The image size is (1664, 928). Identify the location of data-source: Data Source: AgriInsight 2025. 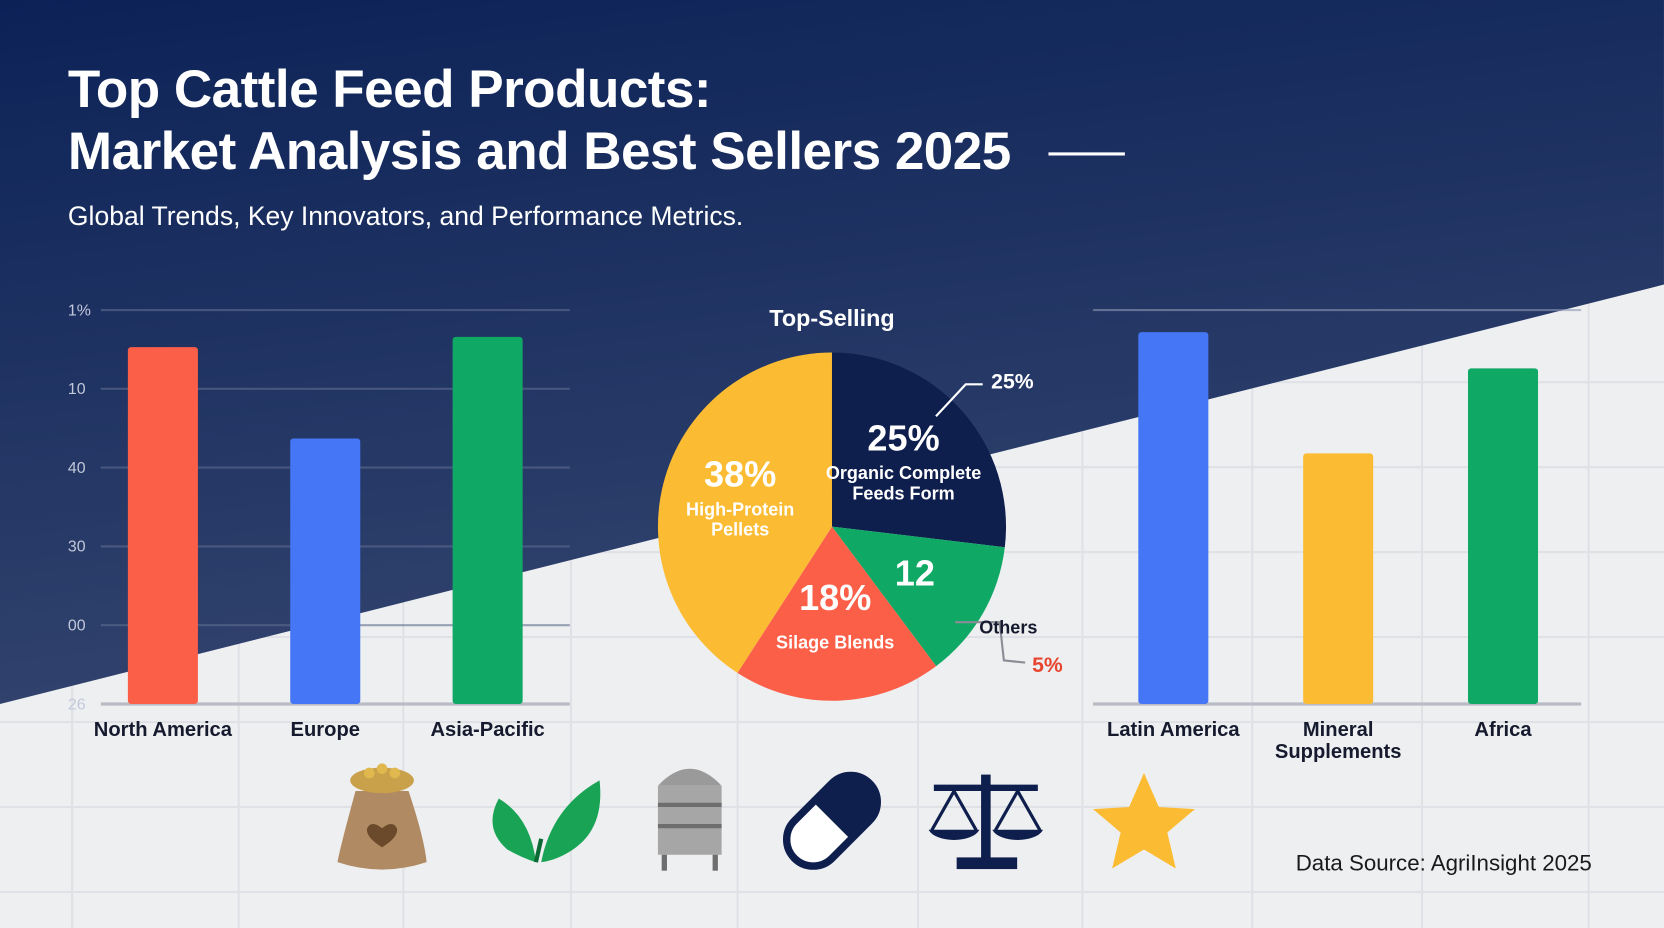
(1443, 863).